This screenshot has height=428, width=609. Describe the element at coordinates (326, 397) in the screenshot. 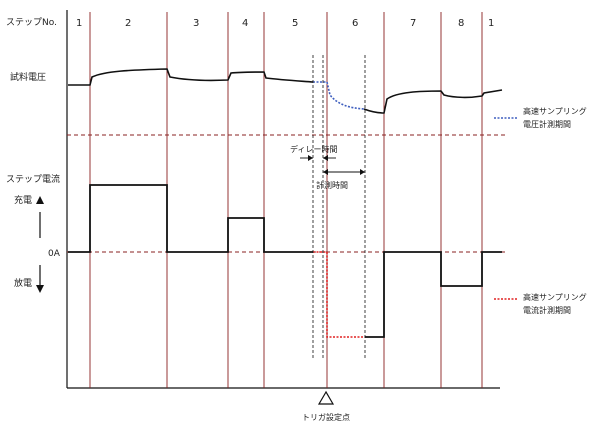

I see `trigger-marker-icon` at that location.